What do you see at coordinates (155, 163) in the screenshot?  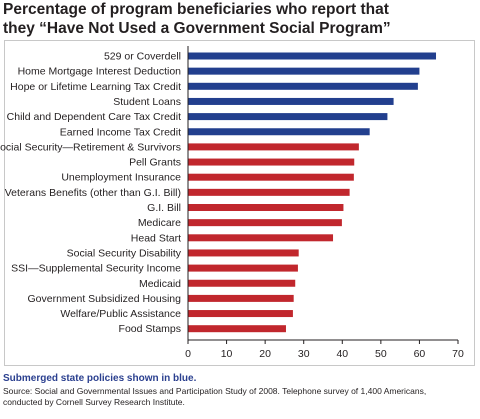 I see `category-label: Pell Grants` at bounding box center [155, 163].